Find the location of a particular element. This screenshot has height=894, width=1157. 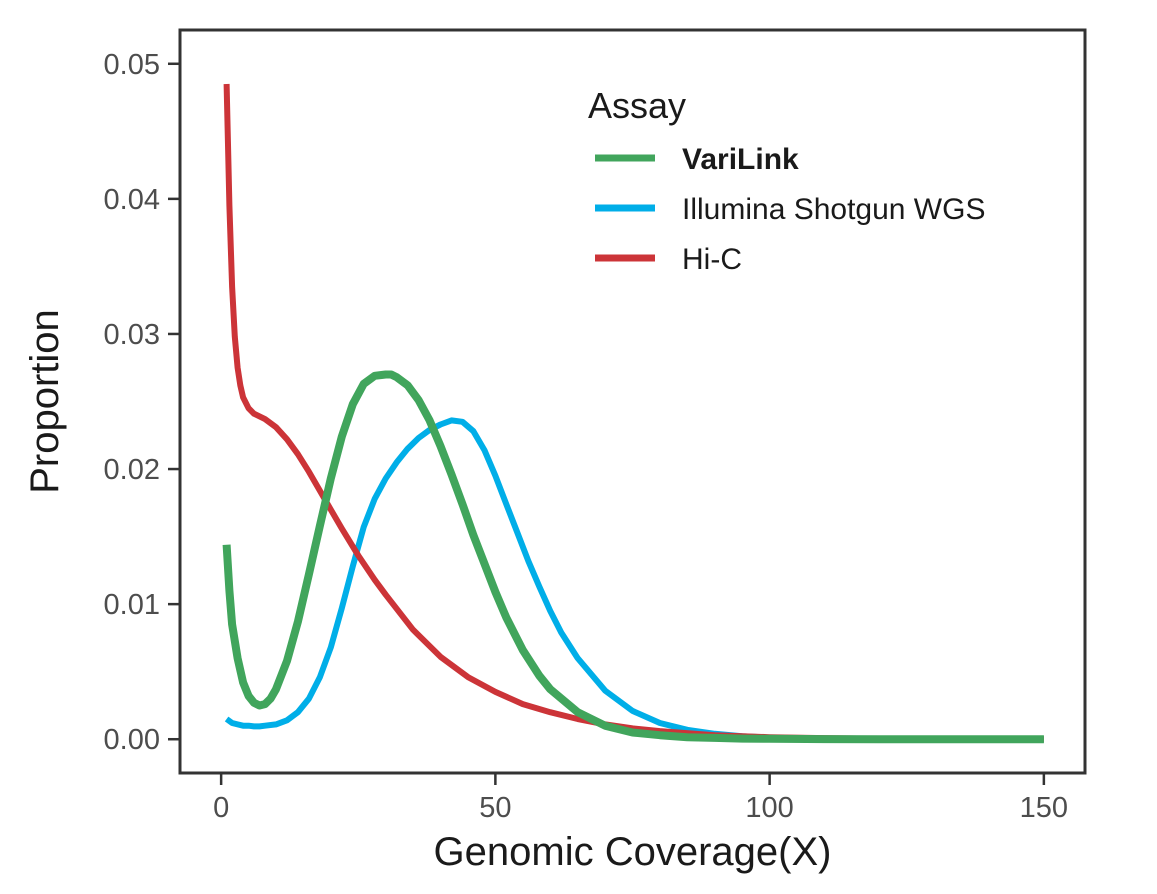

x-tick-label: 50 is located at coordinates (495, 808).